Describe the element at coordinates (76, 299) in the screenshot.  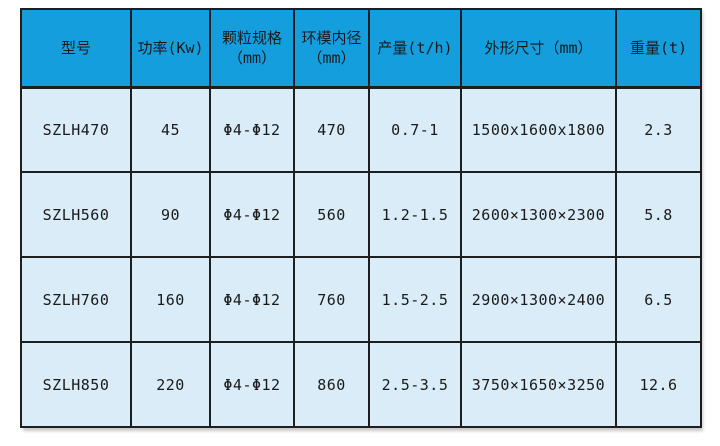
I see `cell-model: SZLH760` at that location.